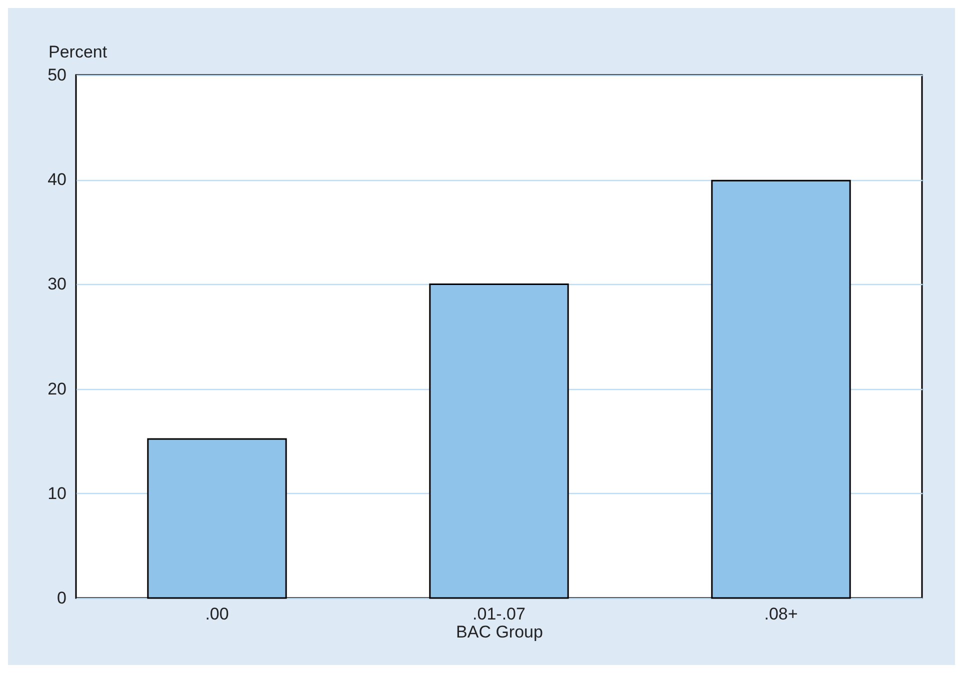 This screenshot has width=962, height=673. I want to click on x-tick-label: .01-.07, so click(499, 614).